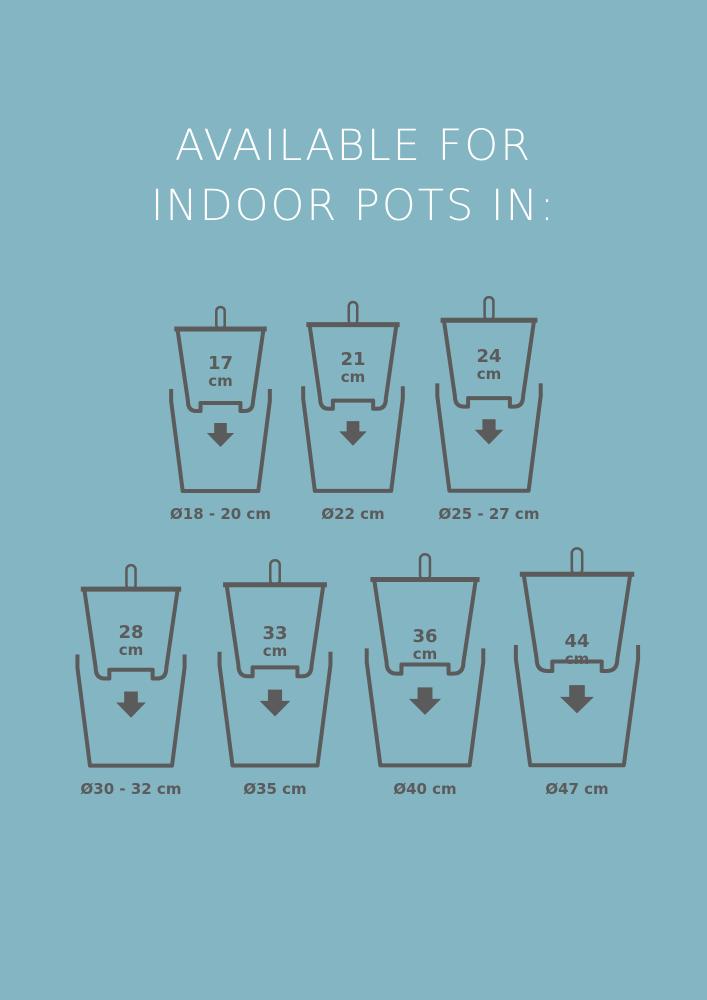 This screenshot has height=1000, width=707. Describe the element at coordinates (489, 514) in the screenshot. I see `outer-pot-diameter: Ø25 - 27 cm` at that location.